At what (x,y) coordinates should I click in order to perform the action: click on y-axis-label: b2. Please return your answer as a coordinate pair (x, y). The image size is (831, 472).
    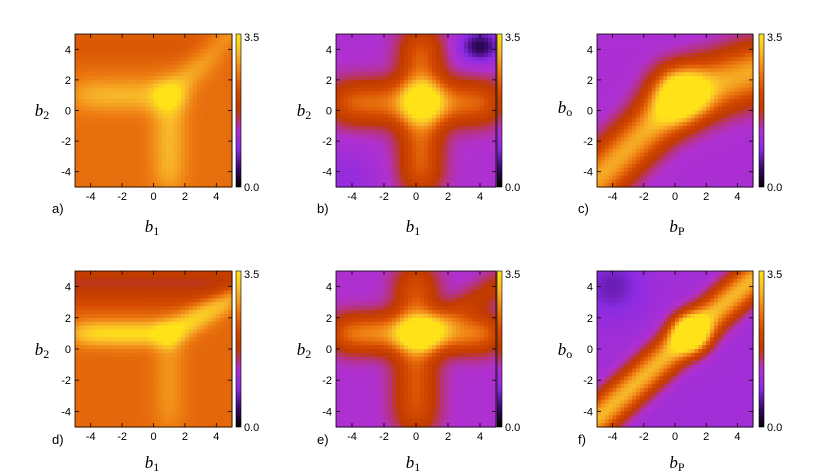
    Looking at the image, I should click on (304, 111).